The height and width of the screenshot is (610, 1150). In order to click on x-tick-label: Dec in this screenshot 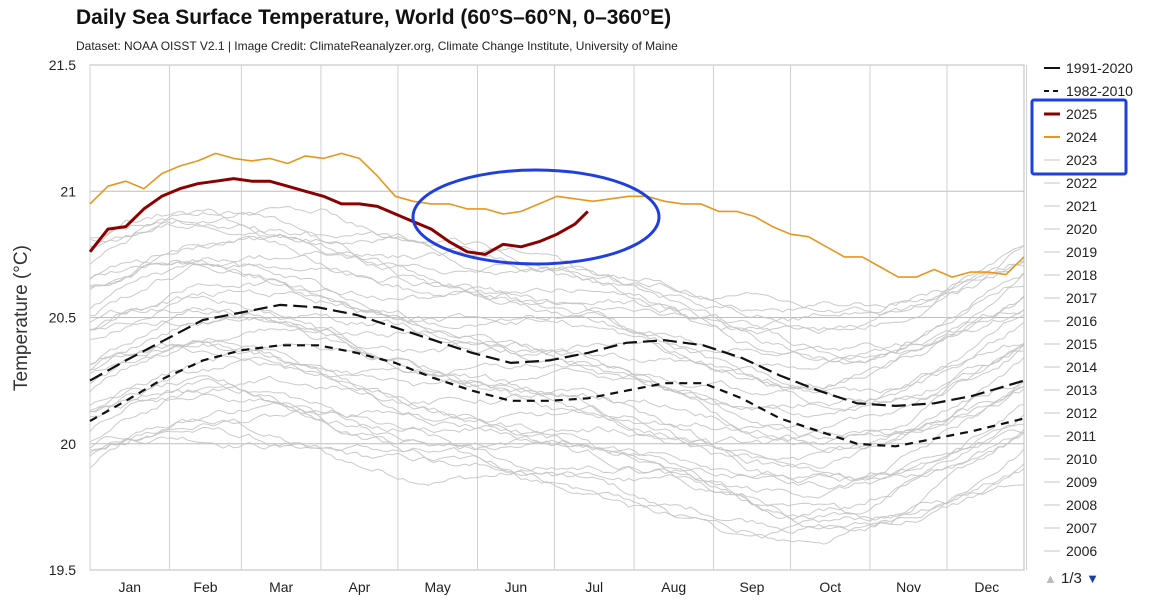, I will do `click(986, 587)`.